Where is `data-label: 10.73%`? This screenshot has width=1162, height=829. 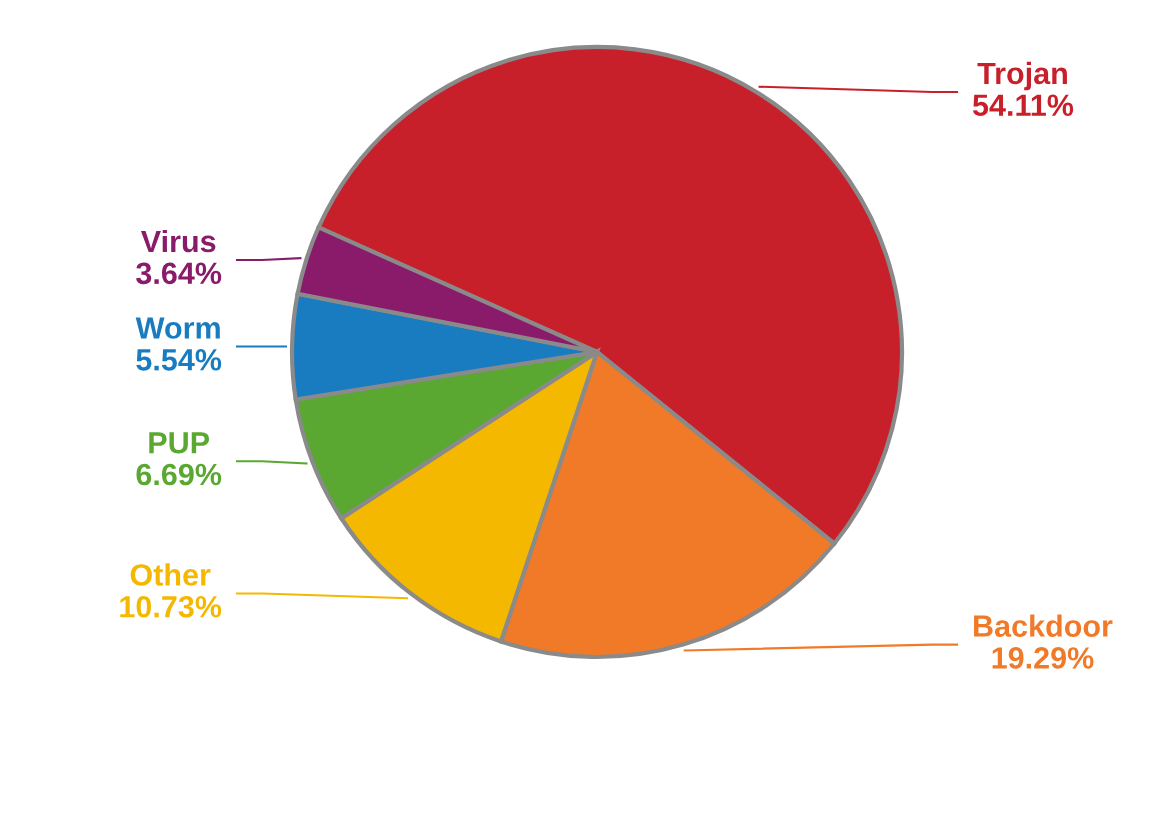 data-label: 10.73% is located at coordinates (171, 606).